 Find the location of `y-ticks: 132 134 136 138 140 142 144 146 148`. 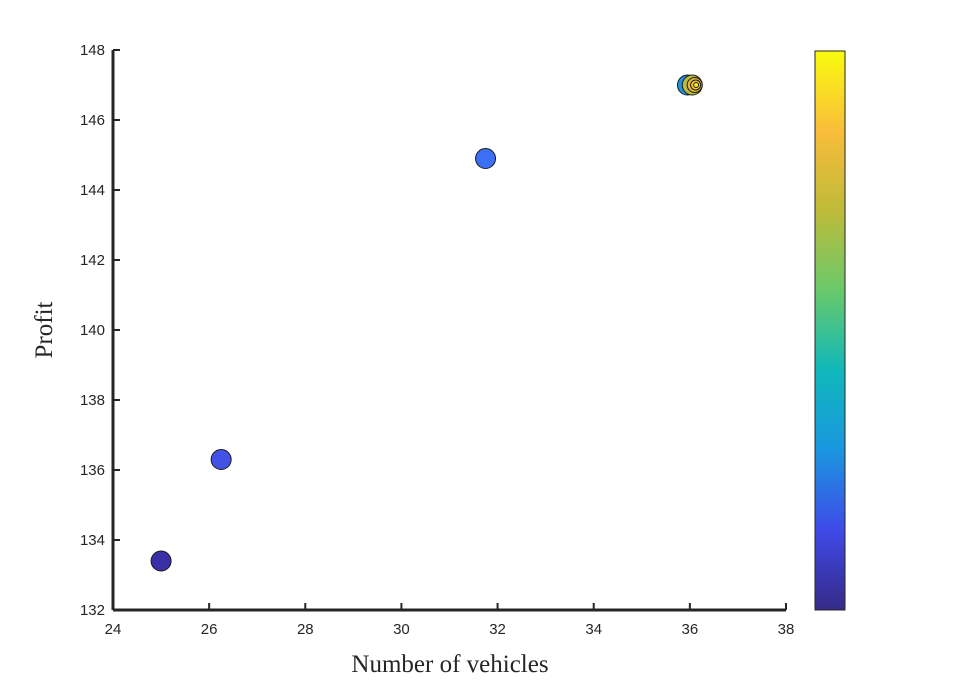

y-ticks: 132 134 136 138 140 142 144 146 148 is located at coordinates (100, 330).